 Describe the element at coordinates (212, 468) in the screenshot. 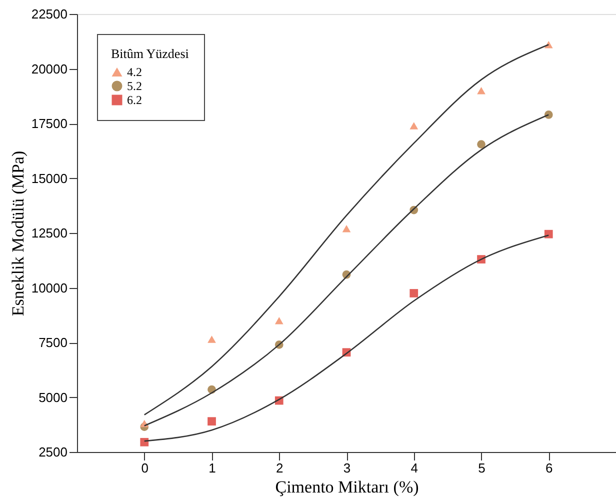

I see `x-tick-label: 1` at that location.